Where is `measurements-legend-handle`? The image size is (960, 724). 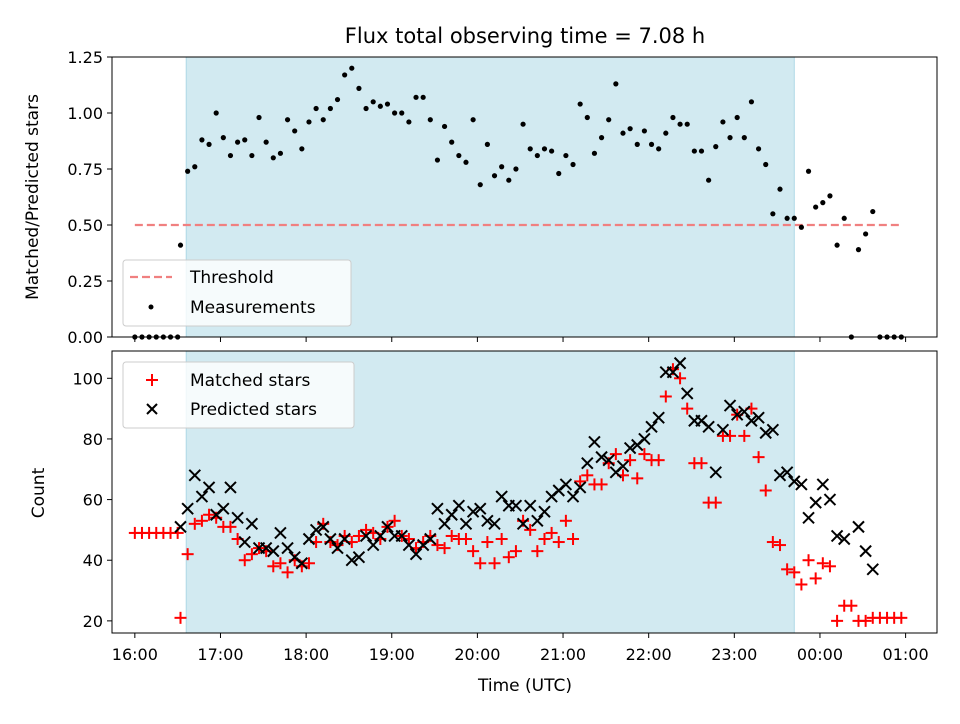
measurements-legend-handle is located at coordinates (151, 307).